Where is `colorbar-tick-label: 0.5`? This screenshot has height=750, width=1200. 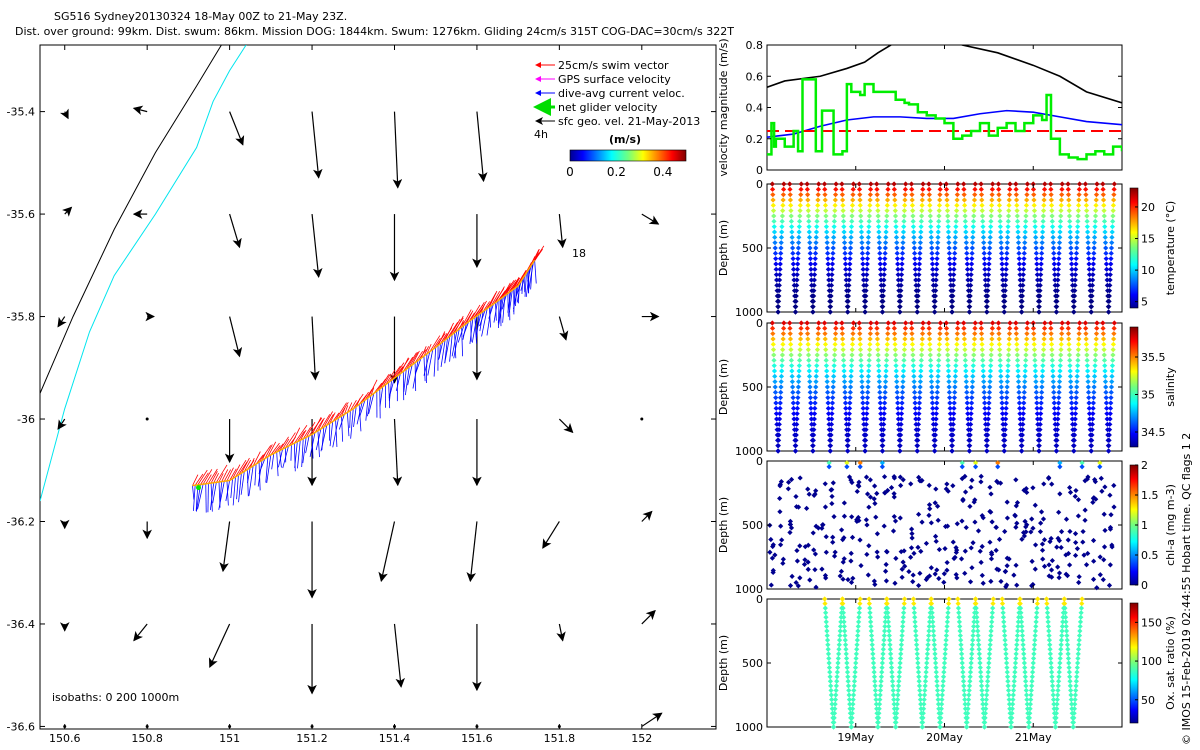 colorbar-tick-label: 0.5 is located at coordinates (1150, 555).